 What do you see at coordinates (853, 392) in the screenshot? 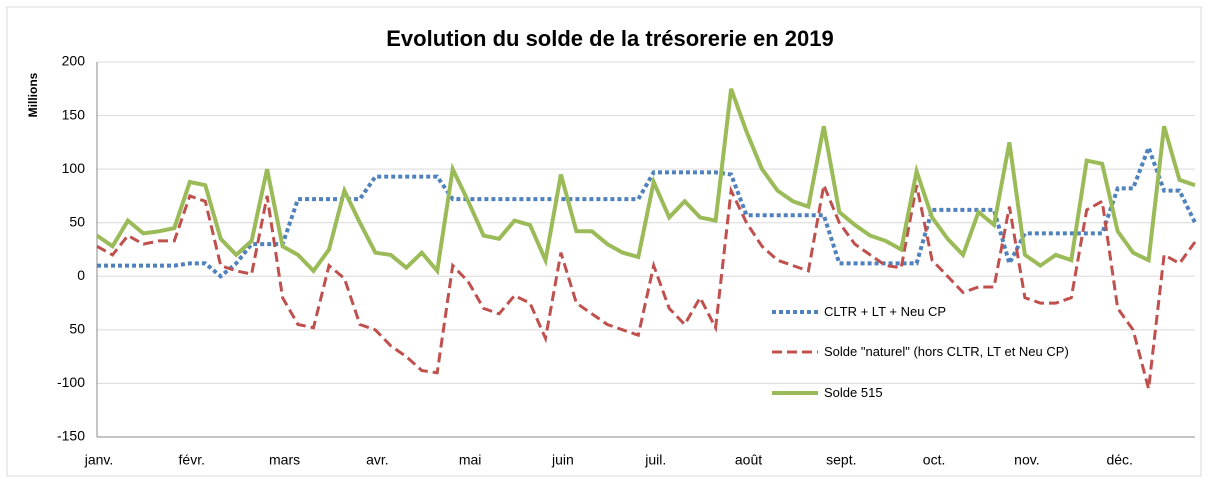
I see `legend-label: Solde 515` at bounding box center [853, 392].